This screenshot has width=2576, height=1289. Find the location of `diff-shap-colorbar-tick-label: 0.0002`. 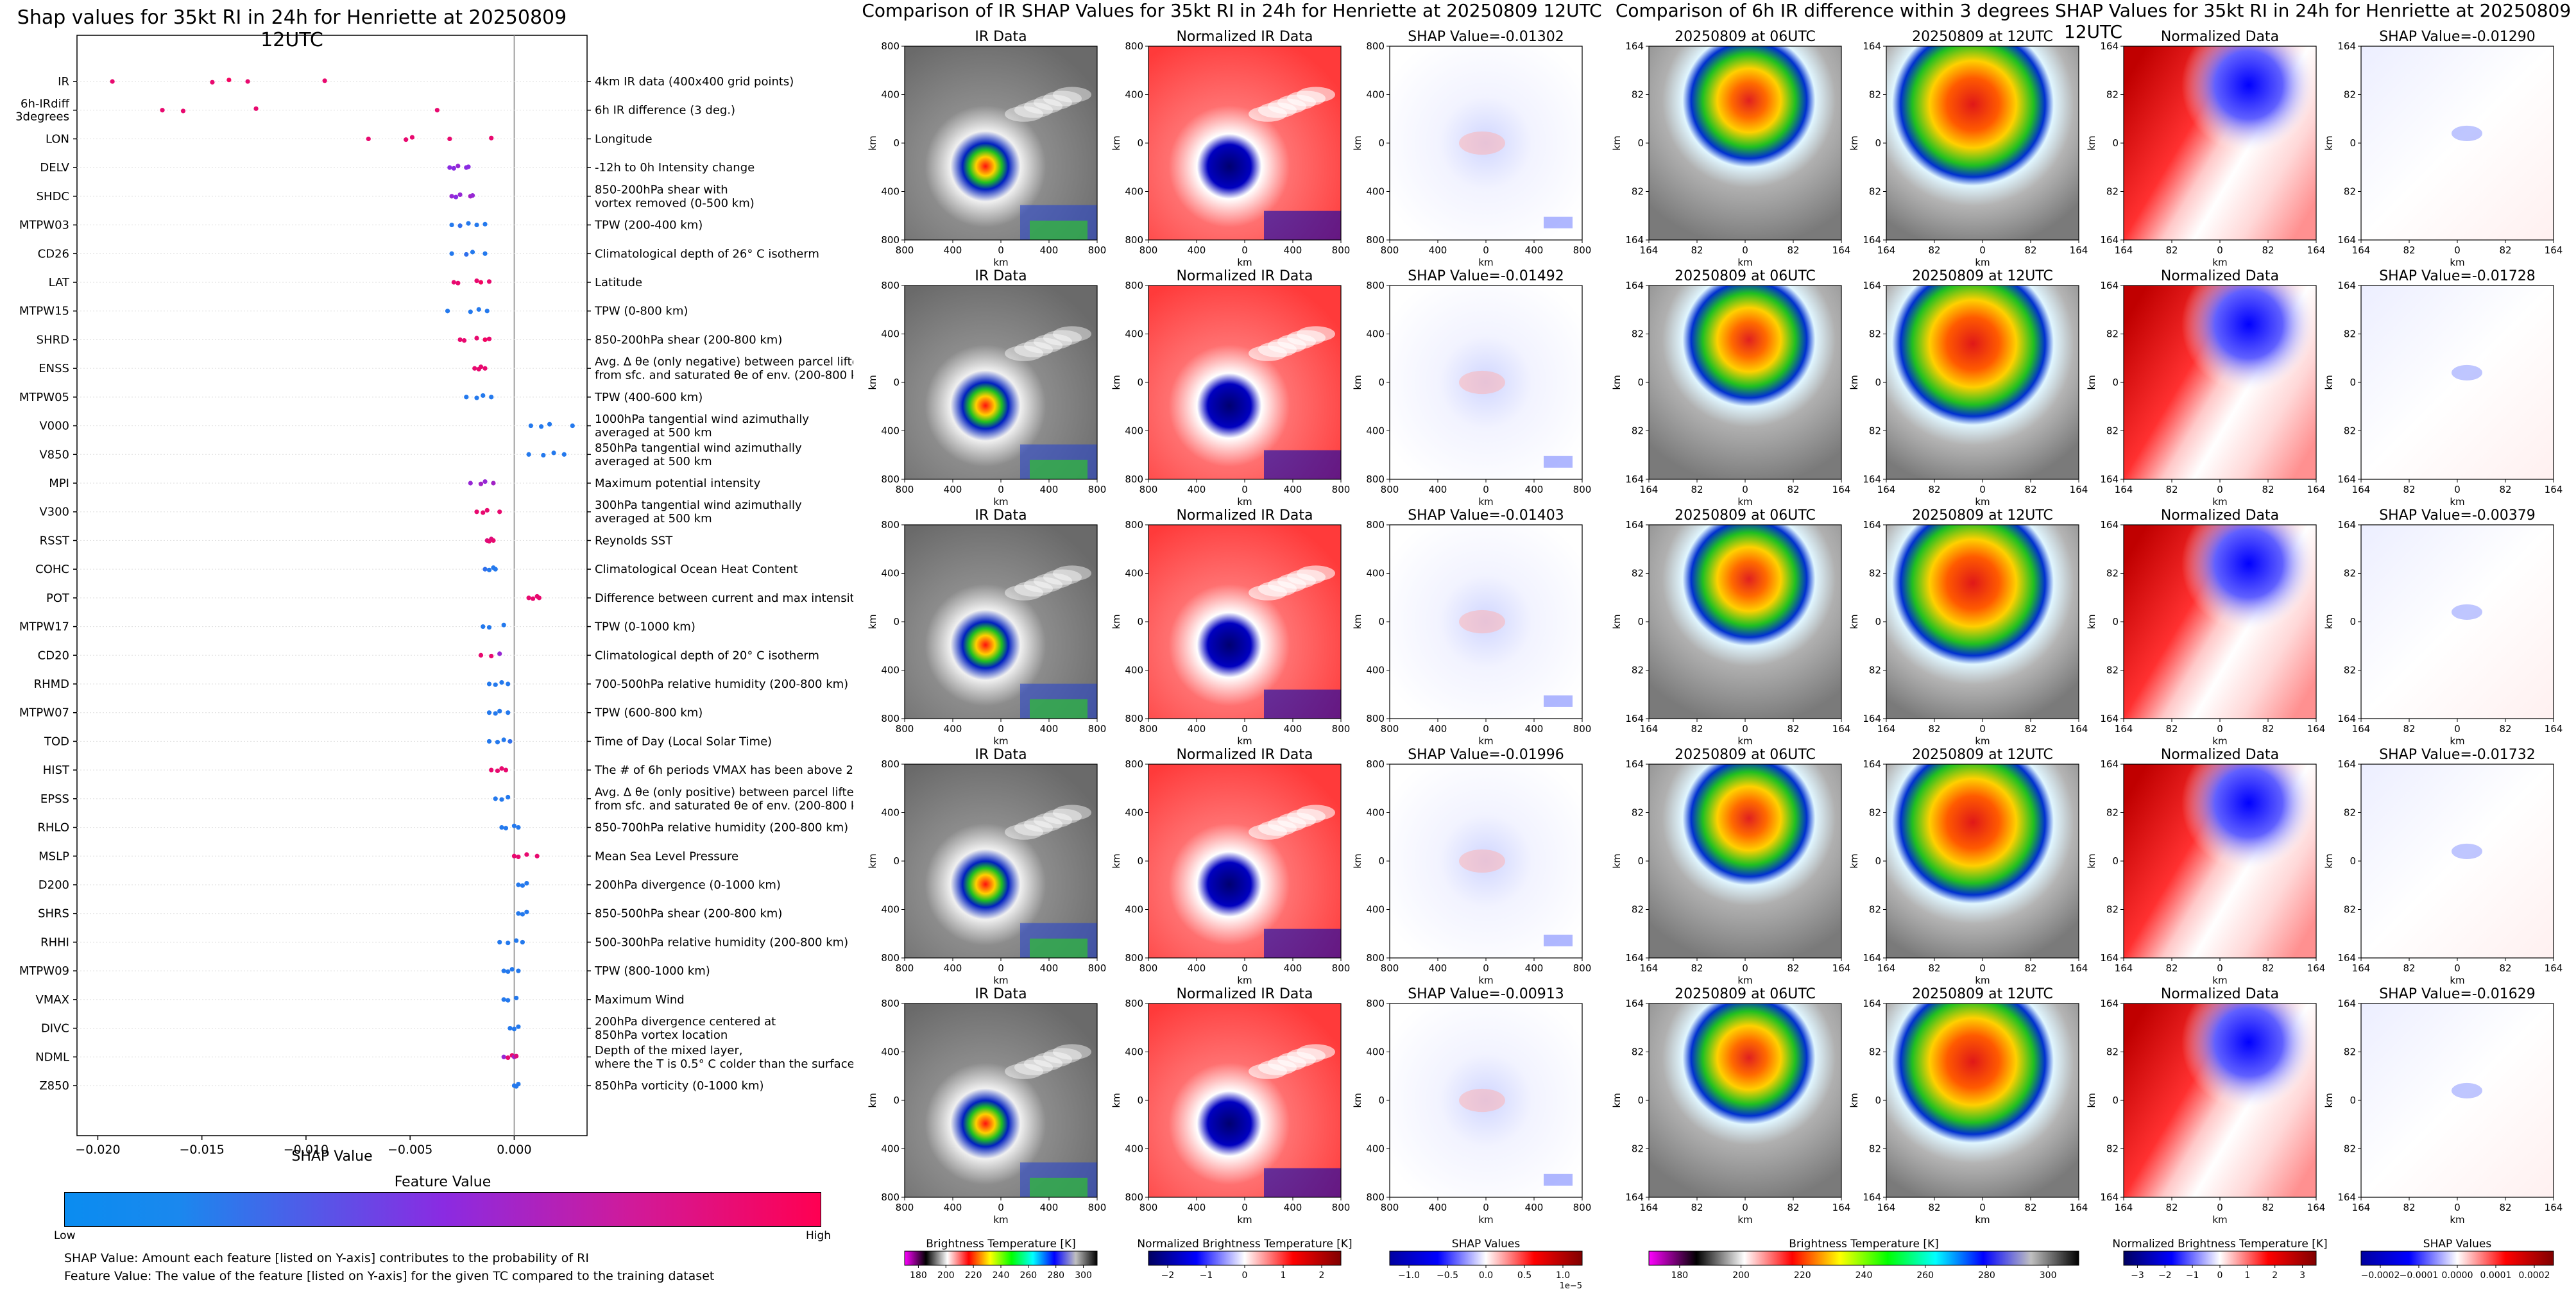

diff-shap-colorbar-tick-label: 0.0002 is located at coordinates (2534, 1275).